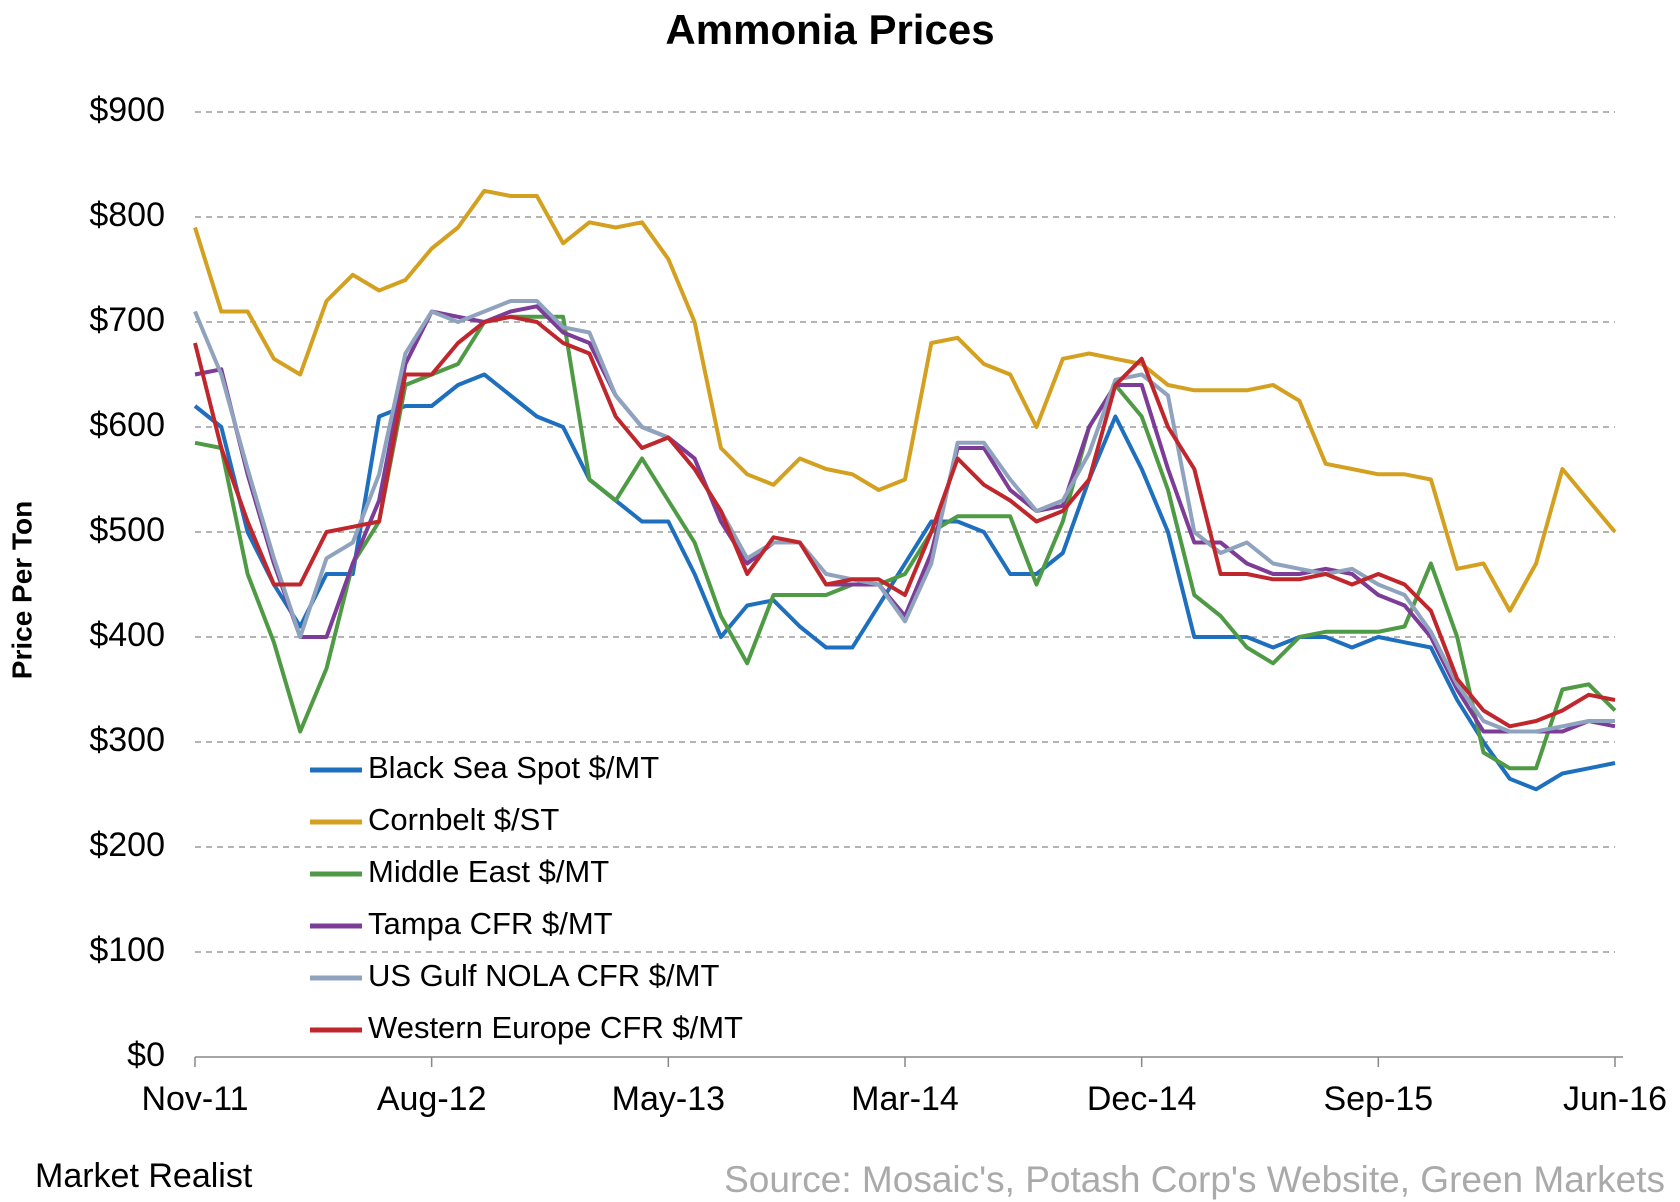 The width and height of the screenshot is (1680, 1202). Describe the element at coordinates (463, 819) in the screenshot. I see `legend-label: Cornbelt $/ST` at that location.